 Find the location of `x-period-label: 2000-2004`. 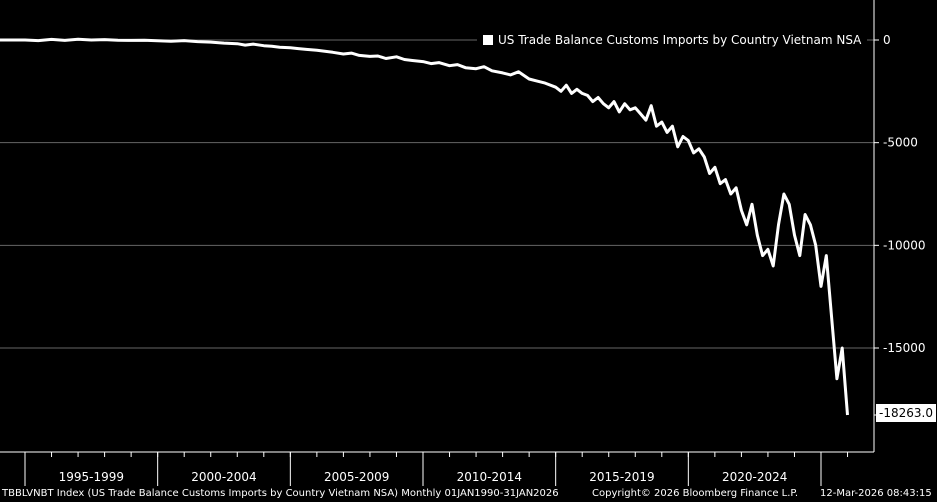

x-period-label: 2000-2004 is located at coordinates (223, 477).